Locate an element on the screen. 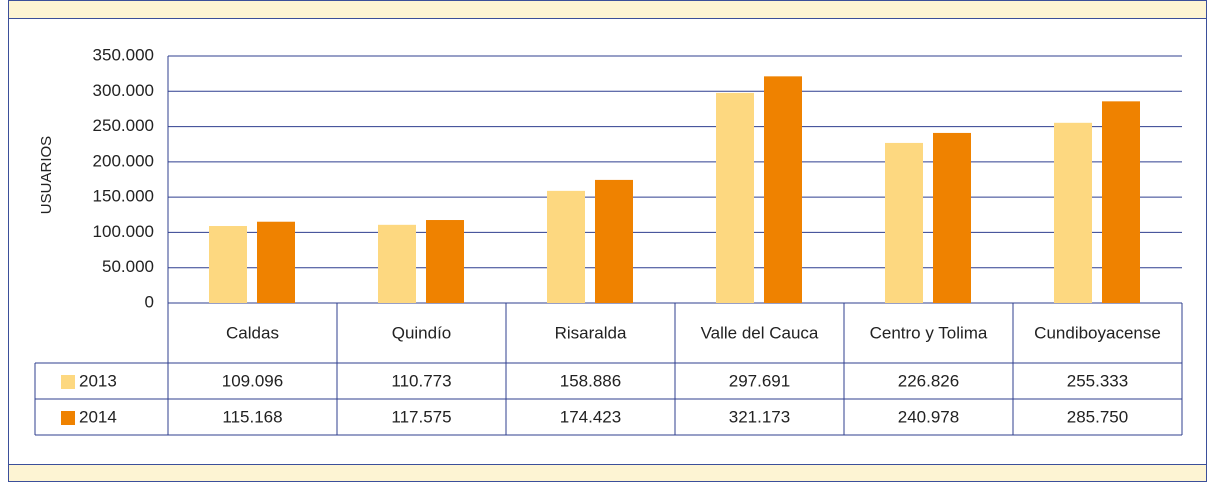 The height and width of the screenshot is (487, 1215). bottom-band is located at coordinates (607, 473).